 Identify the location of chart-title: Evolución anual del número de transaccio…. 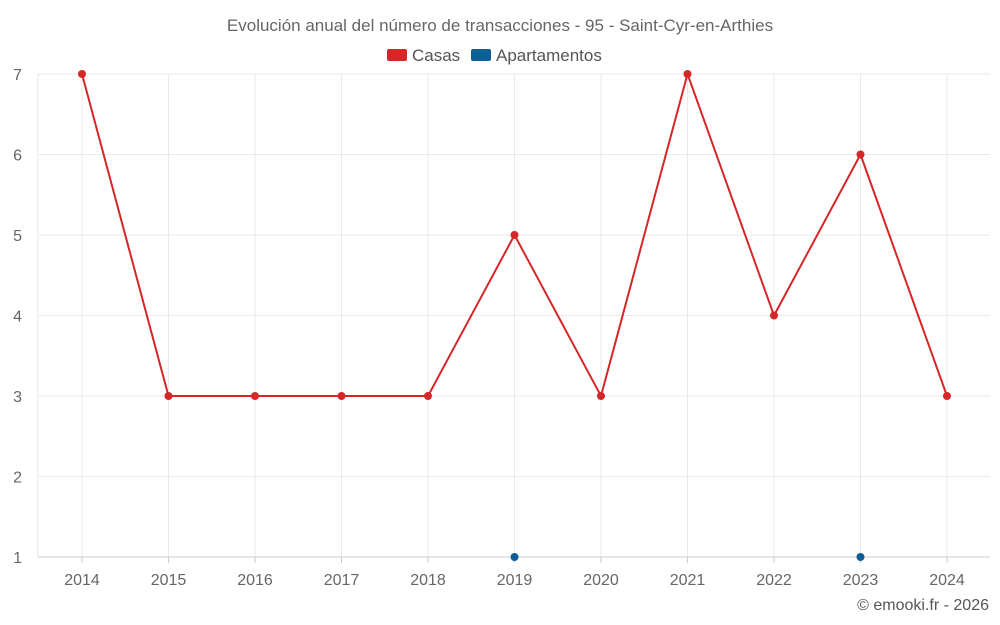
(500, 25).